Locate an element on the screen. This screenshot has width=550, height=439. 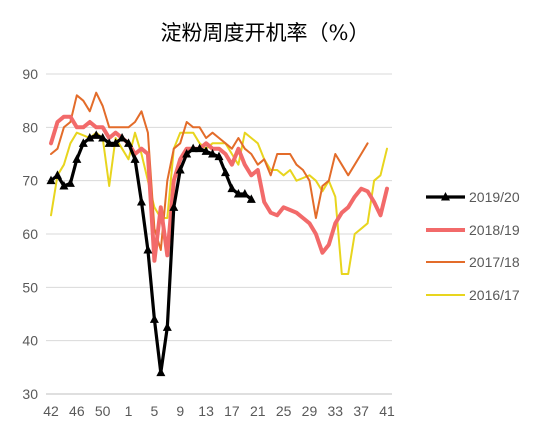
y-tick-label: 50 is located at coordinates (30, 287).